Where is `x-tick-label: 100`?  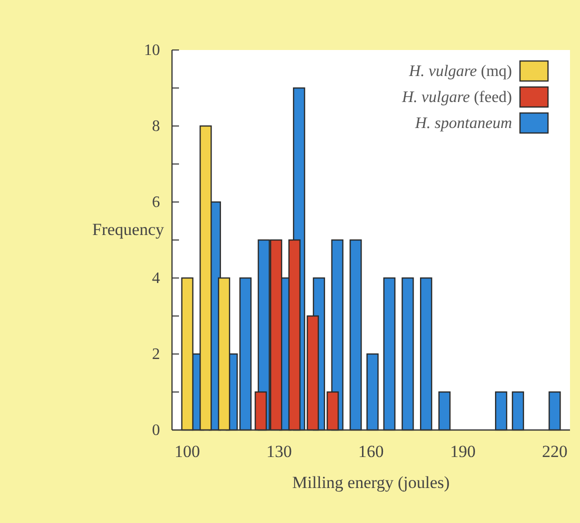
x-tick-label: 100 is located at coordinates (187, 451).